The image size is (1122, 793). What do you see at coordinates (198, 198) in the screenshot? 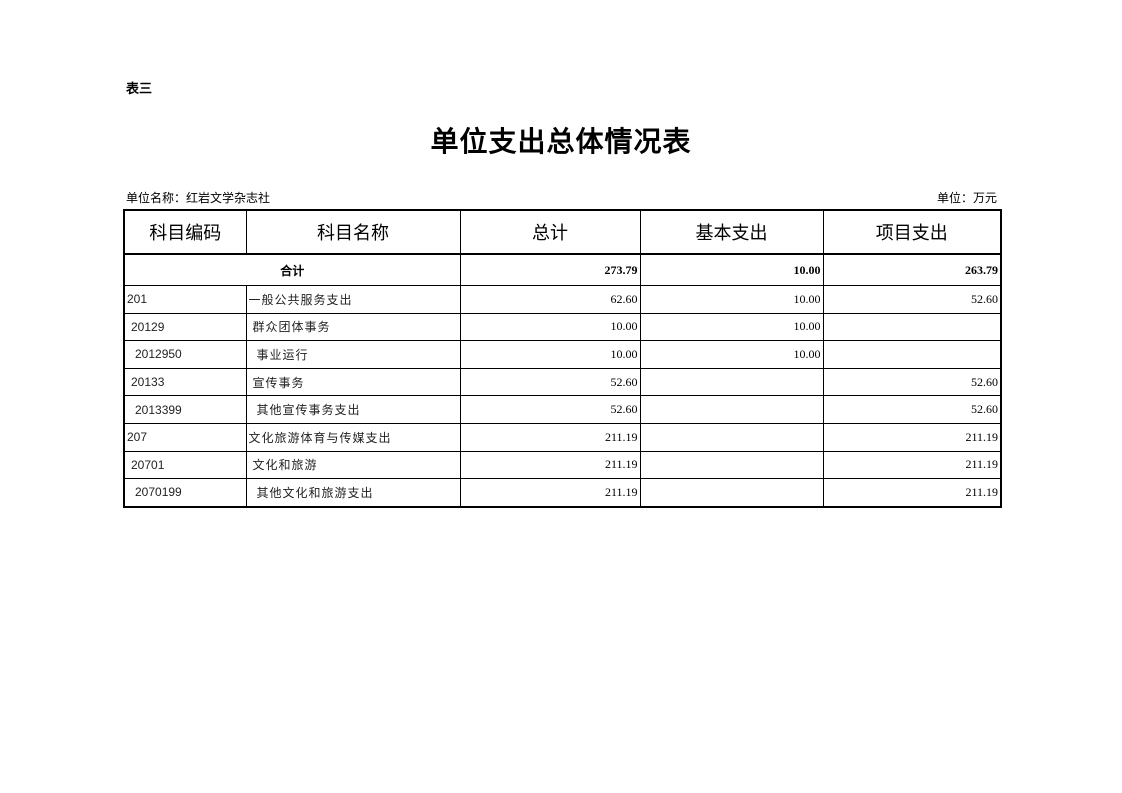
I see `unit-name: 单位名称：红岩文学杂志社` at bounding box center [198, 198].